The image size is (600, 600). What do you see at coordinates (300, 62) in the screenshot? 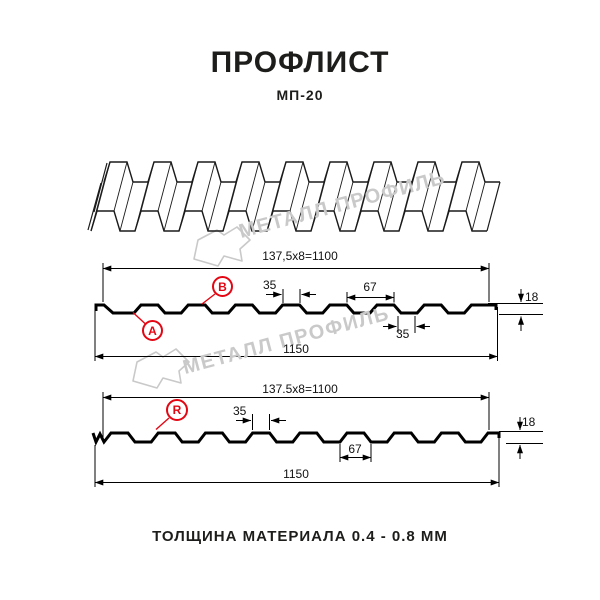
I see `page-title: ПРОФЛИСТ` at bounding box center [300, 62].